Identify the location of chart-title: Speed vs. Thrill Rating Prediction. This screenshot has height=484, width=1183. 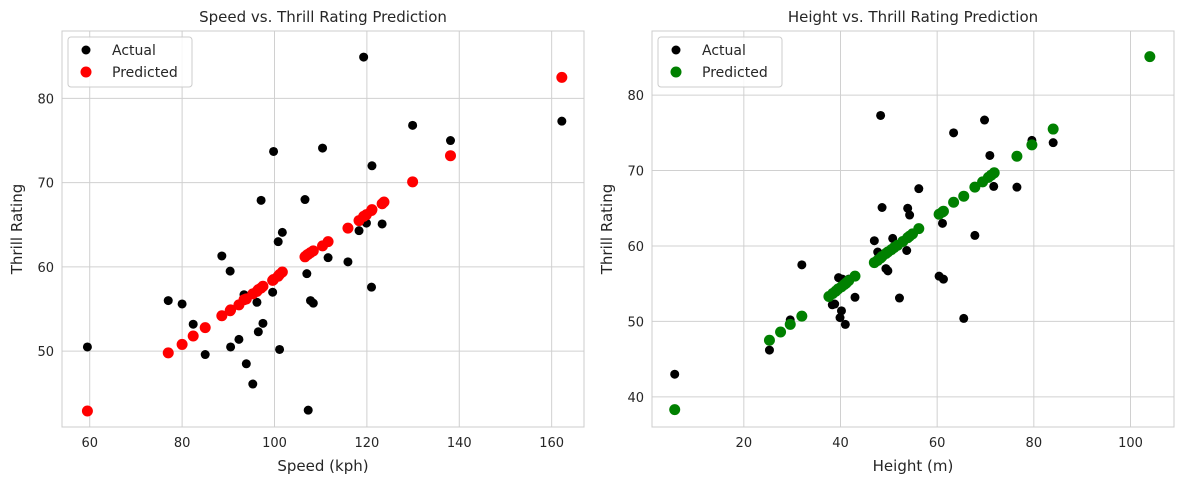
(323, 17).